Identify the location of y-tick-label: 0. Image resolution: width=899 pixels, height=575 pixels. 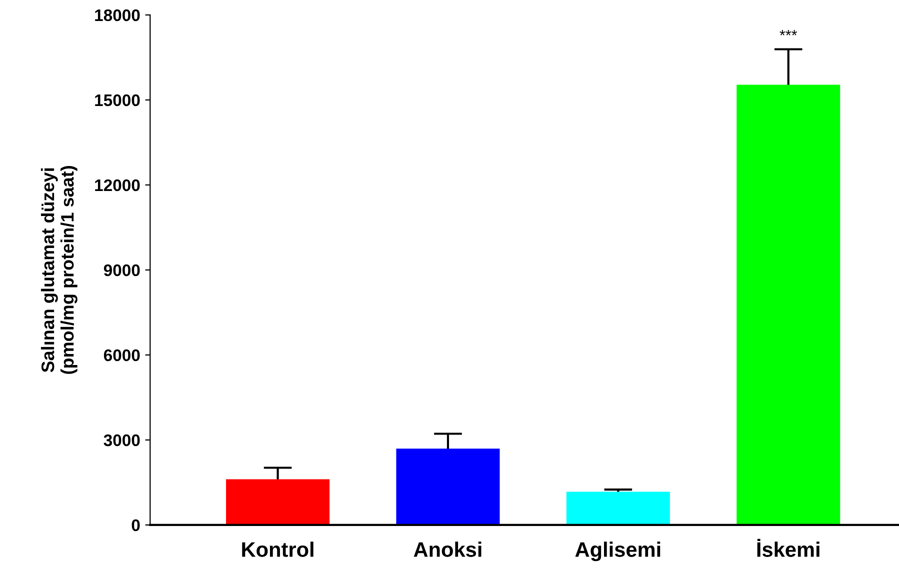
(136, 525).